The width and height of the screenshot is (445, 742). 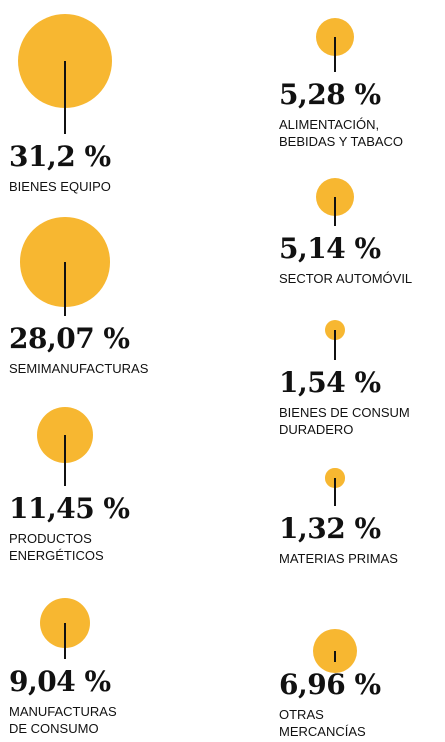 What do you see at coordinates (79, 368) in the screenshot?
I see `category-label: SEMIMANUFACTURAS` at bounding box center [79, 368].